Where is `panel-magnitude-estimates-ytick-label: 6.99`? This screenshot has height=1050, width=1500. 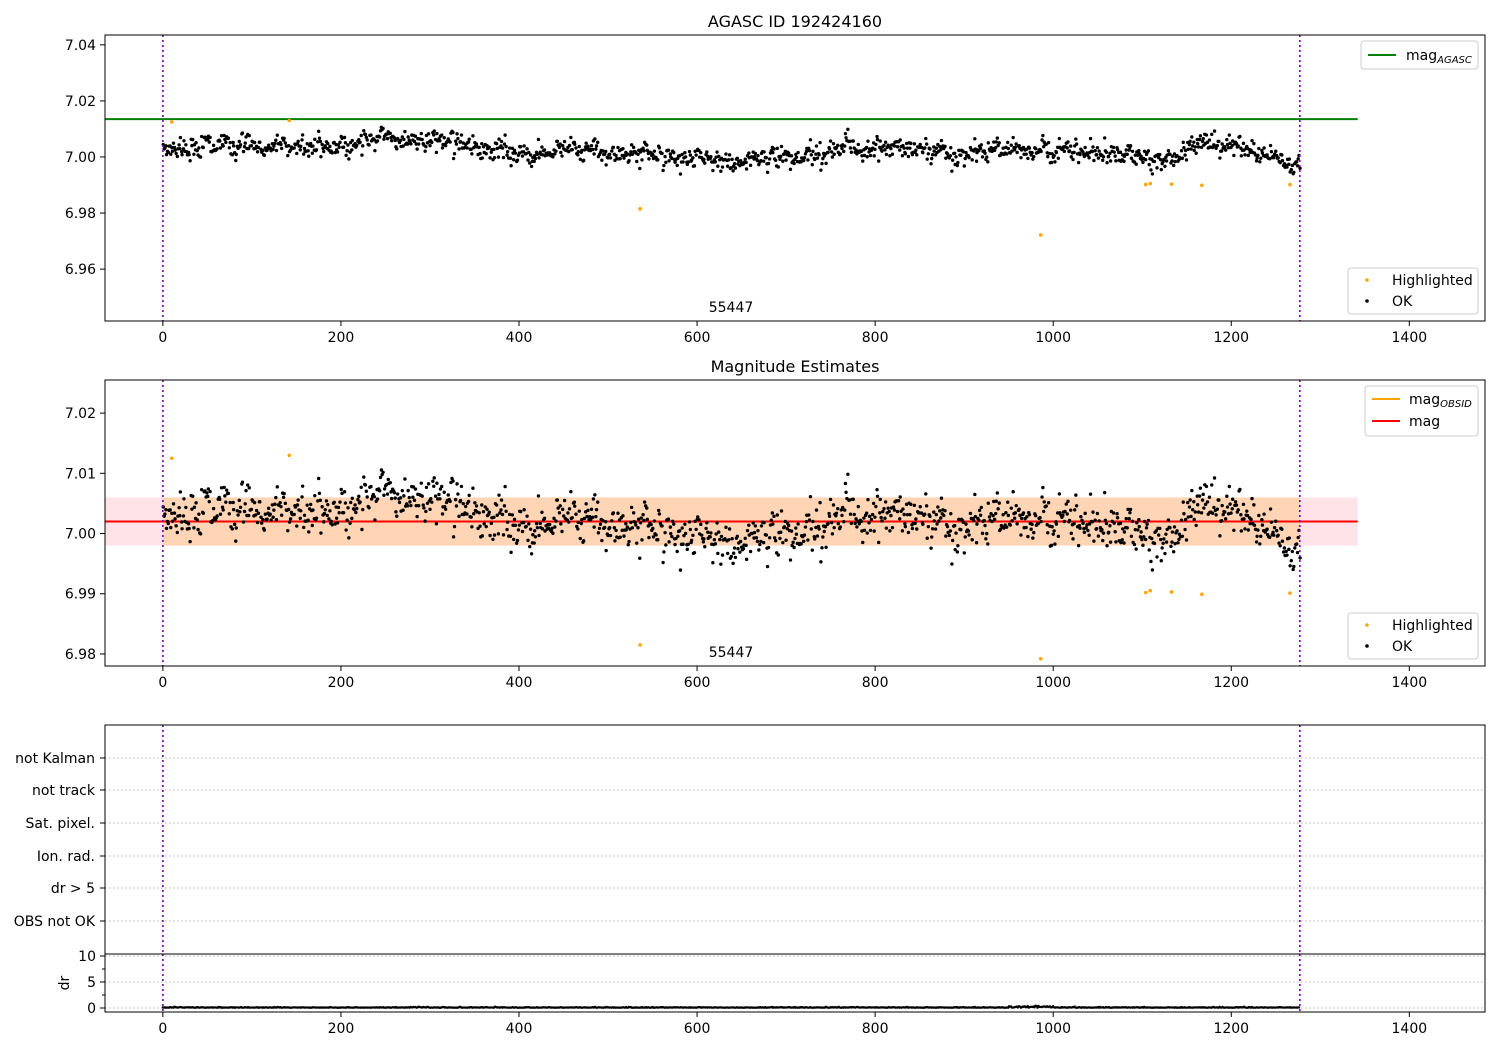
panel-magnitude-estimates-ytick-label: 6.99 is located at coordinates (80, 595).